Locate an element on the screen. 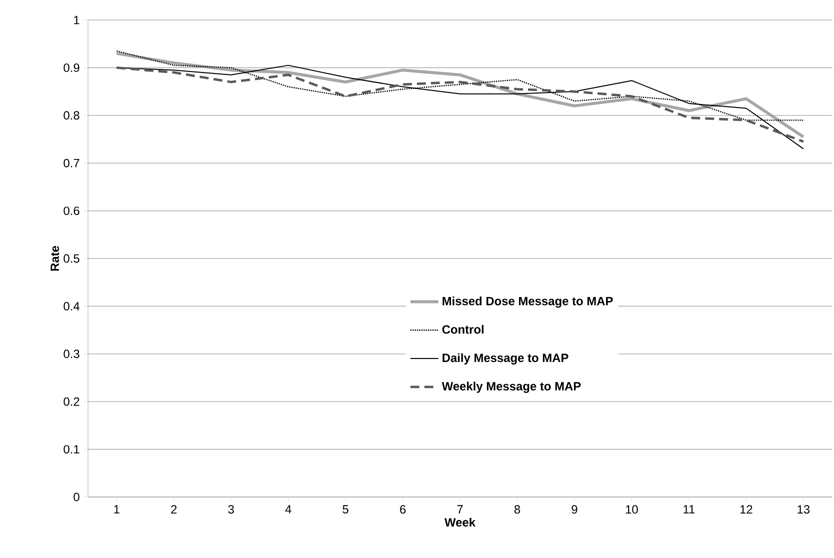 The image size is (834, 558). y-tick-label: 1 is located at coordinates (77, 20).